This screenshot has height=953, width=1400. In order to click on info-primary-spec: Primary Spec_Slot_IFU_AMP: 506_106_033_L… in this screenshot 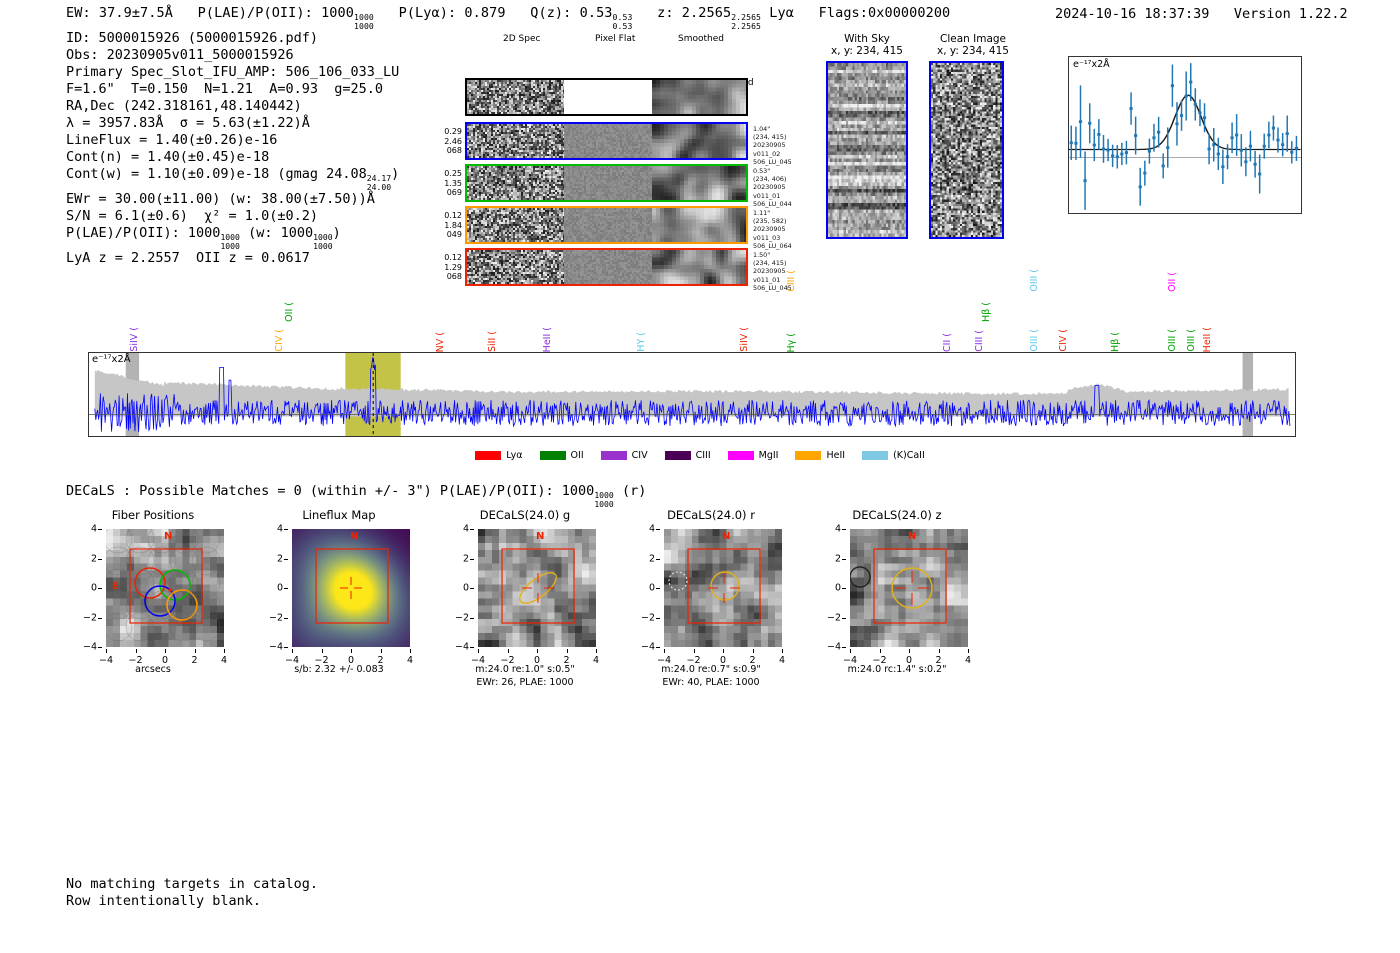, I will do `click(233, 72)`.